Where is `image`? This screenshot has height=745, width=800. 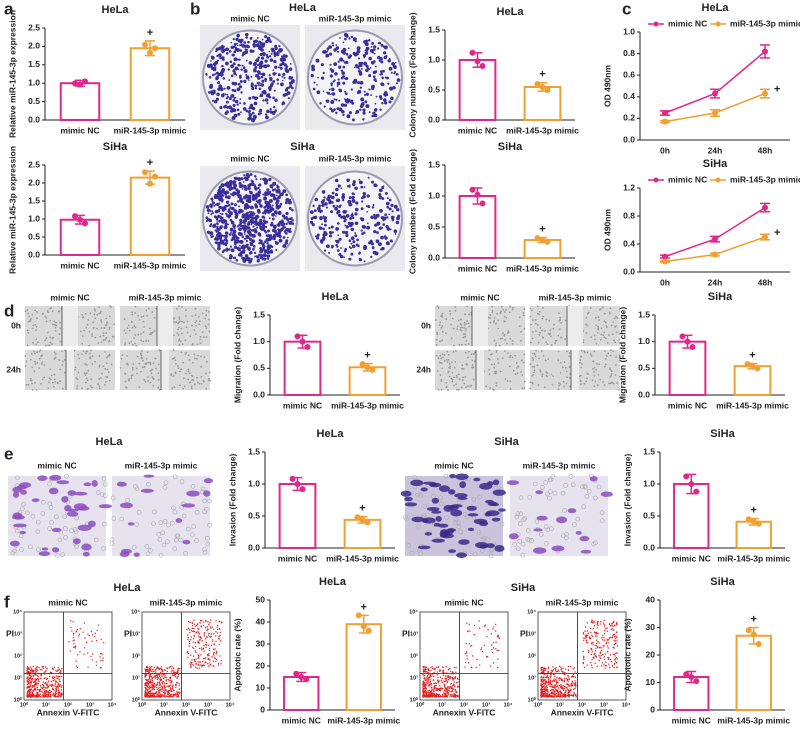
image is located at coordinates (480, 326).